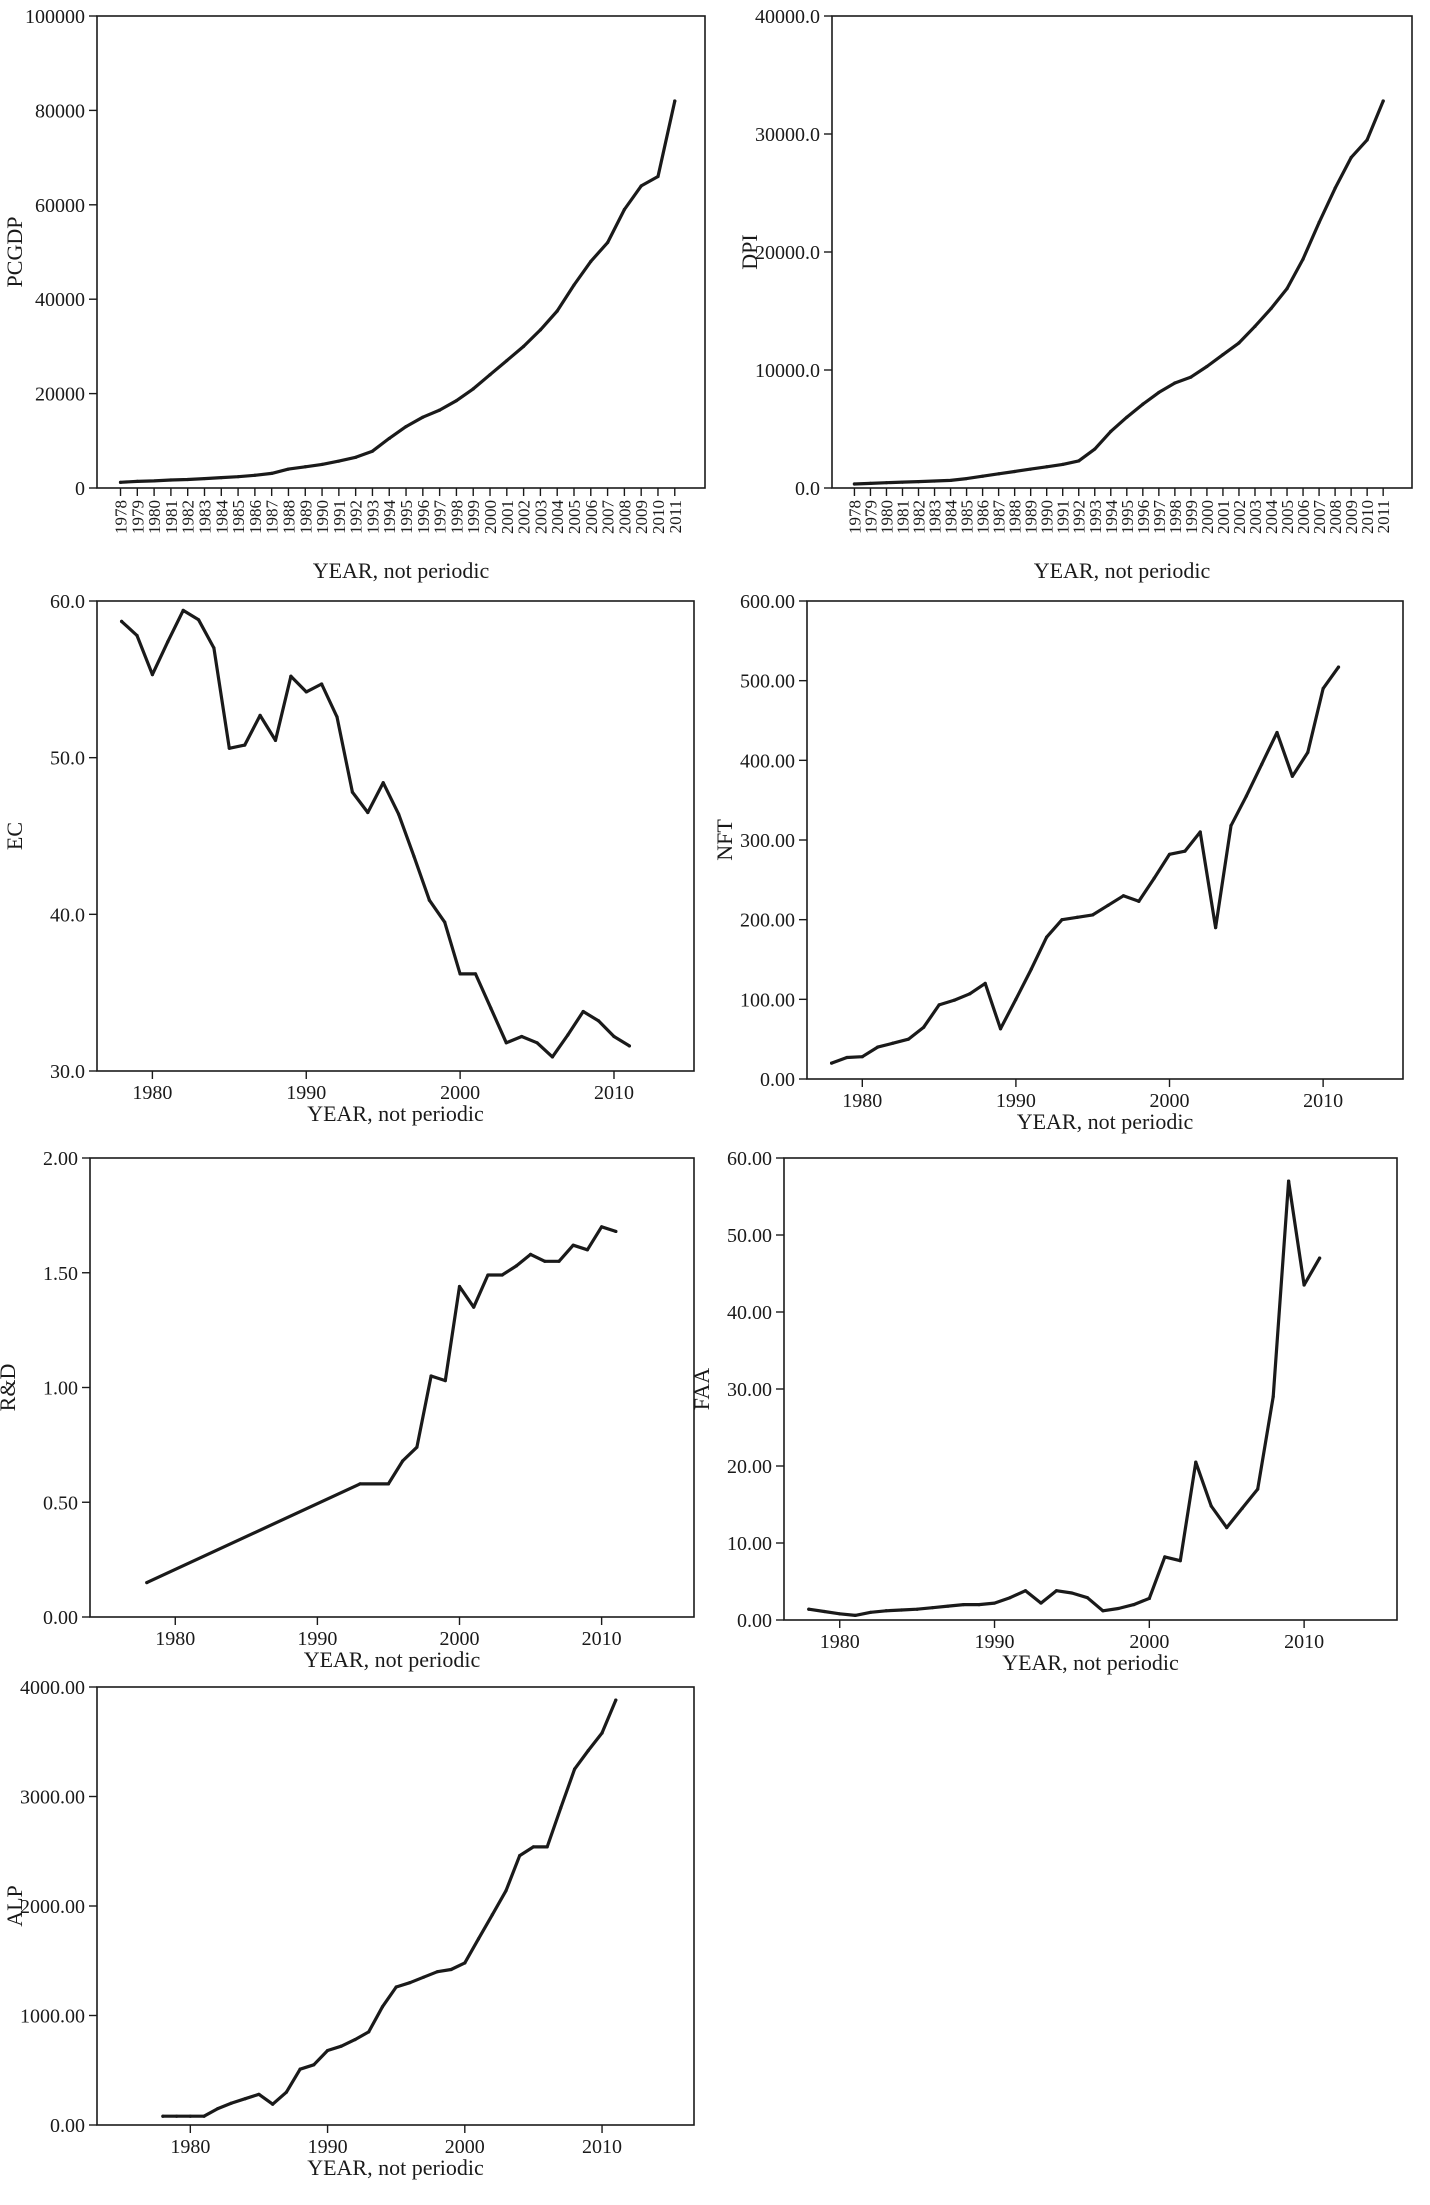 The height and width of the screenshot is (2205, 1430). I want to click on y-tick-label: 1000.00, so click(52, 2017).